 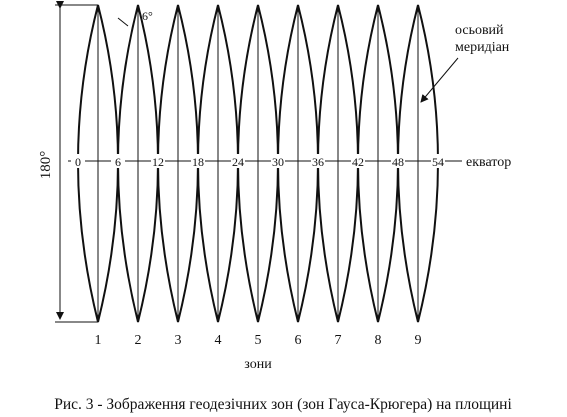 What do you see at coordinates (378, 340) in the screenshot?
I see `zone-number: 8` at bounding box center [378, 340].